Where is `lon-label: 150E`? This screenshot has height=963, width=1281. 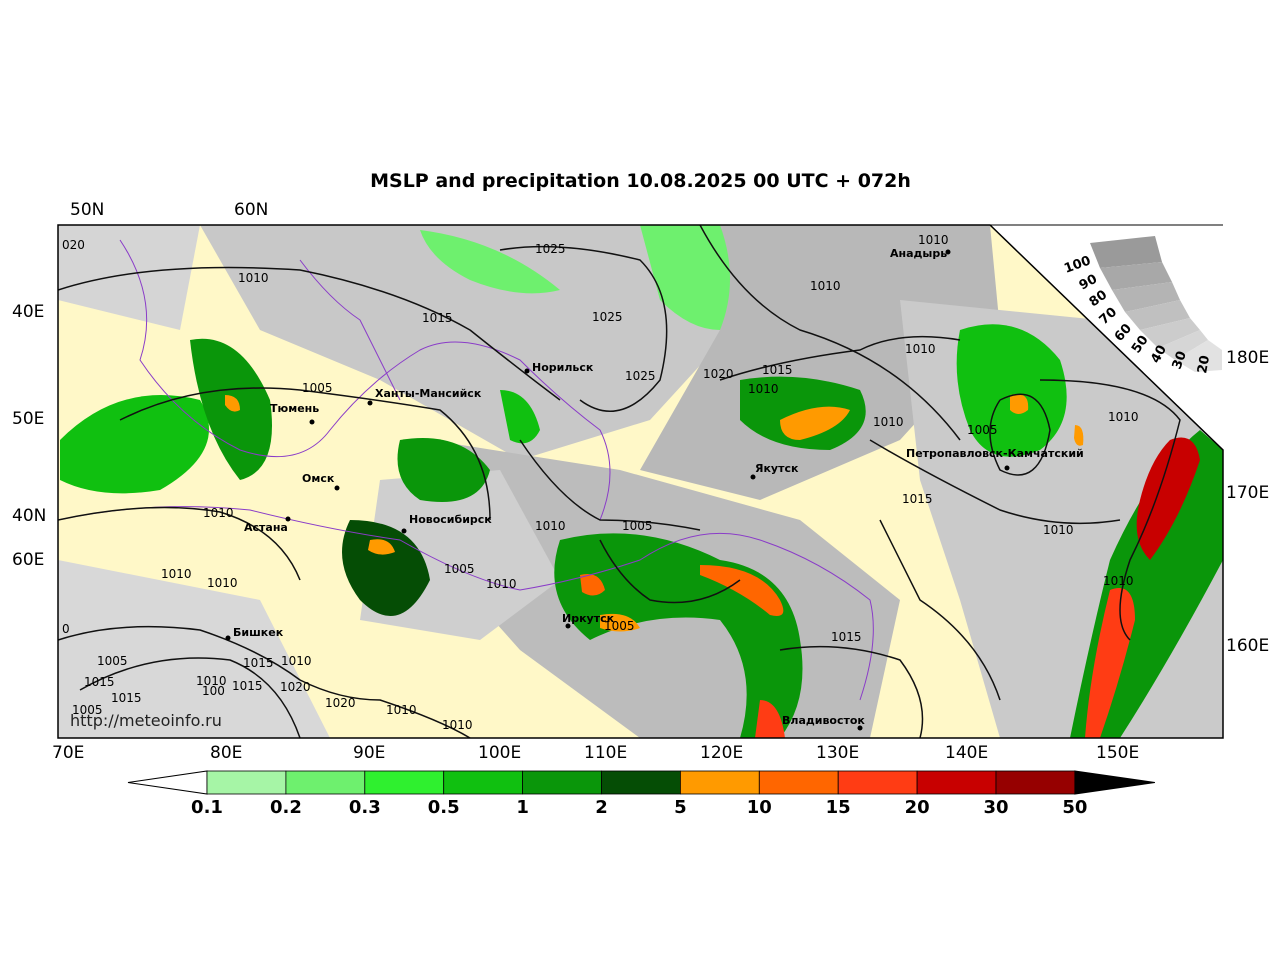 lon-label: 150E is located at coordinates (1117, 753).